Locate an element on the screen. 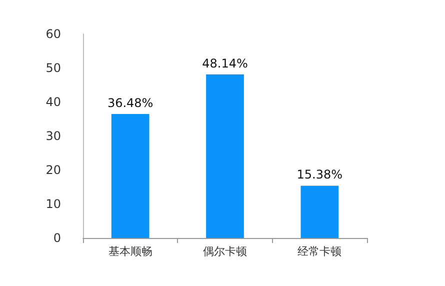 The image size is (445, 286). data-label: 15.38% is located at coordinates (319, 175).